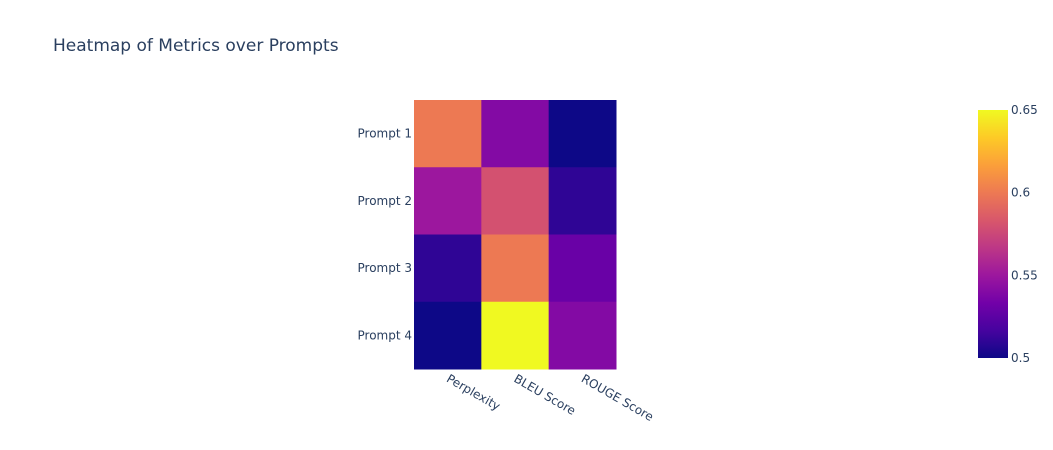 The width and height of the screenshot is (1053, 450). I want to click on colorbar-ticks: 0.5 0.55 0.6 0.65, so click(1024, 234).